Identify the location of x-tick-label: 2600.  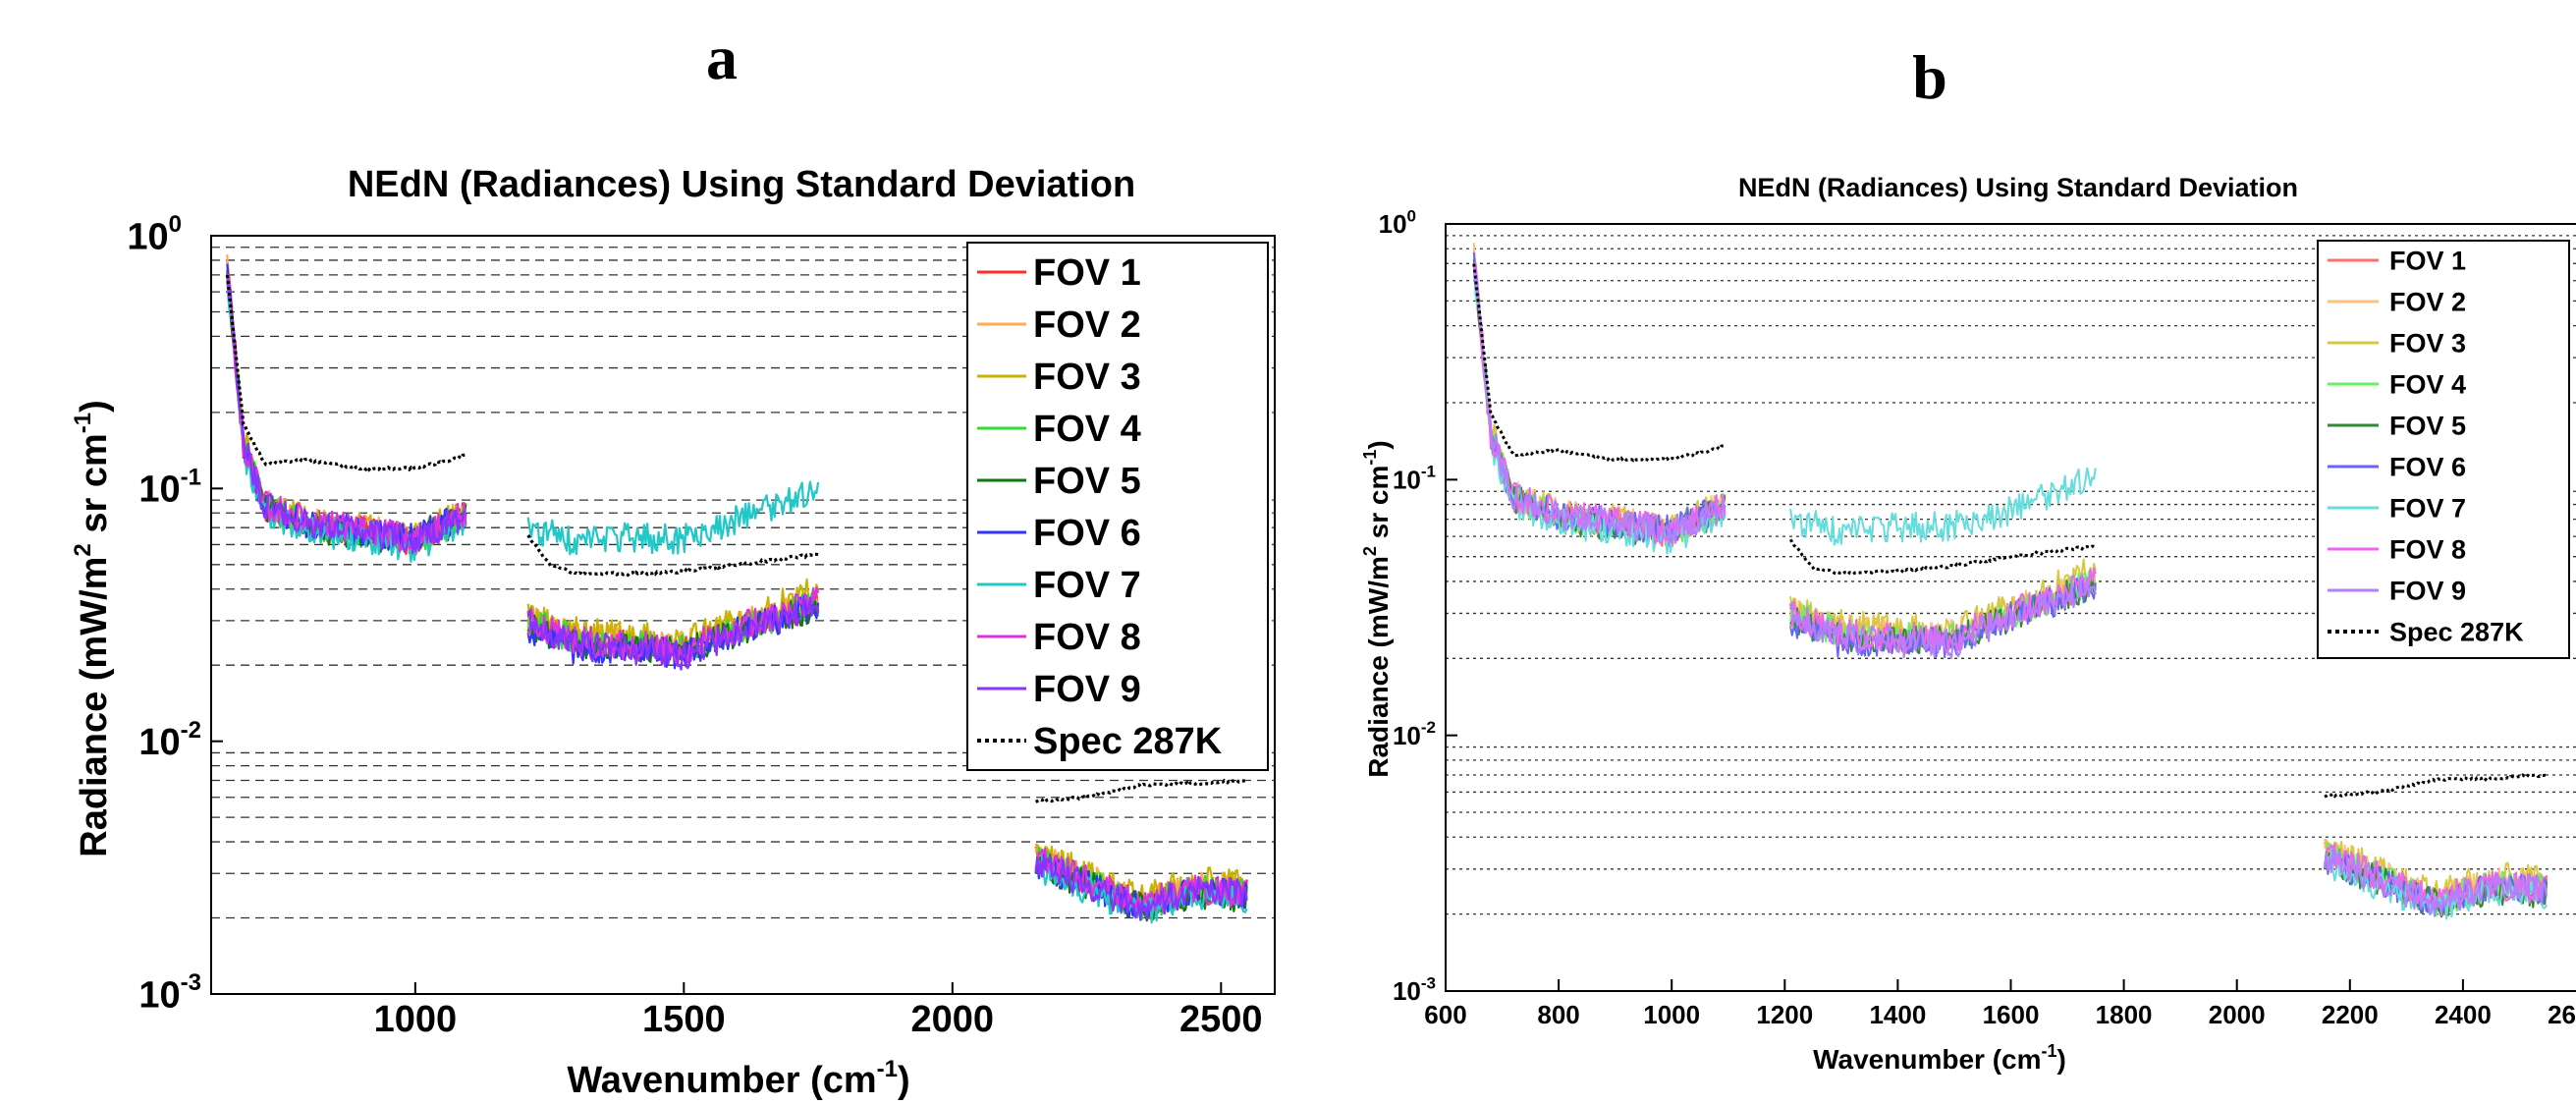
(2562, 1014).